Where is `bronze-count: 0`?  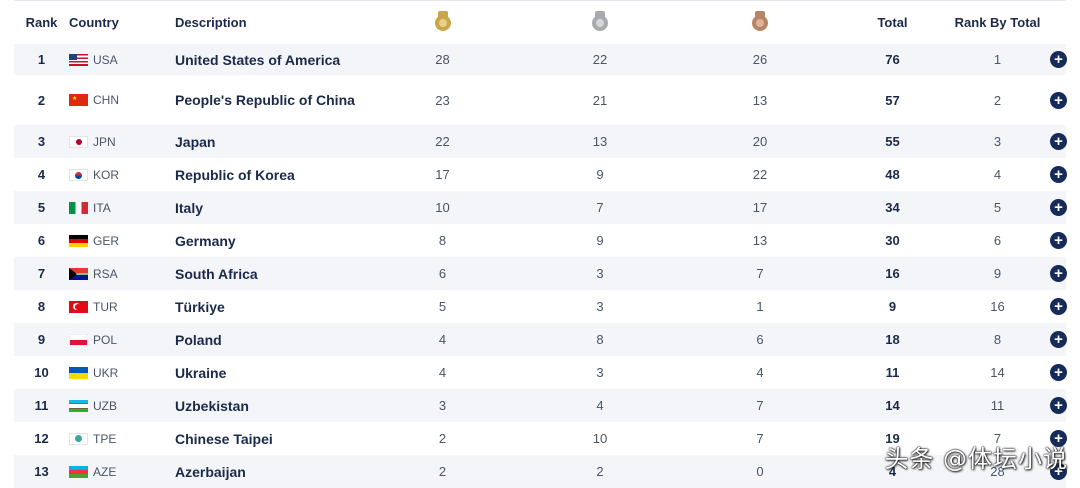 bronze-count: 0 is located at coordinates (760, 471).